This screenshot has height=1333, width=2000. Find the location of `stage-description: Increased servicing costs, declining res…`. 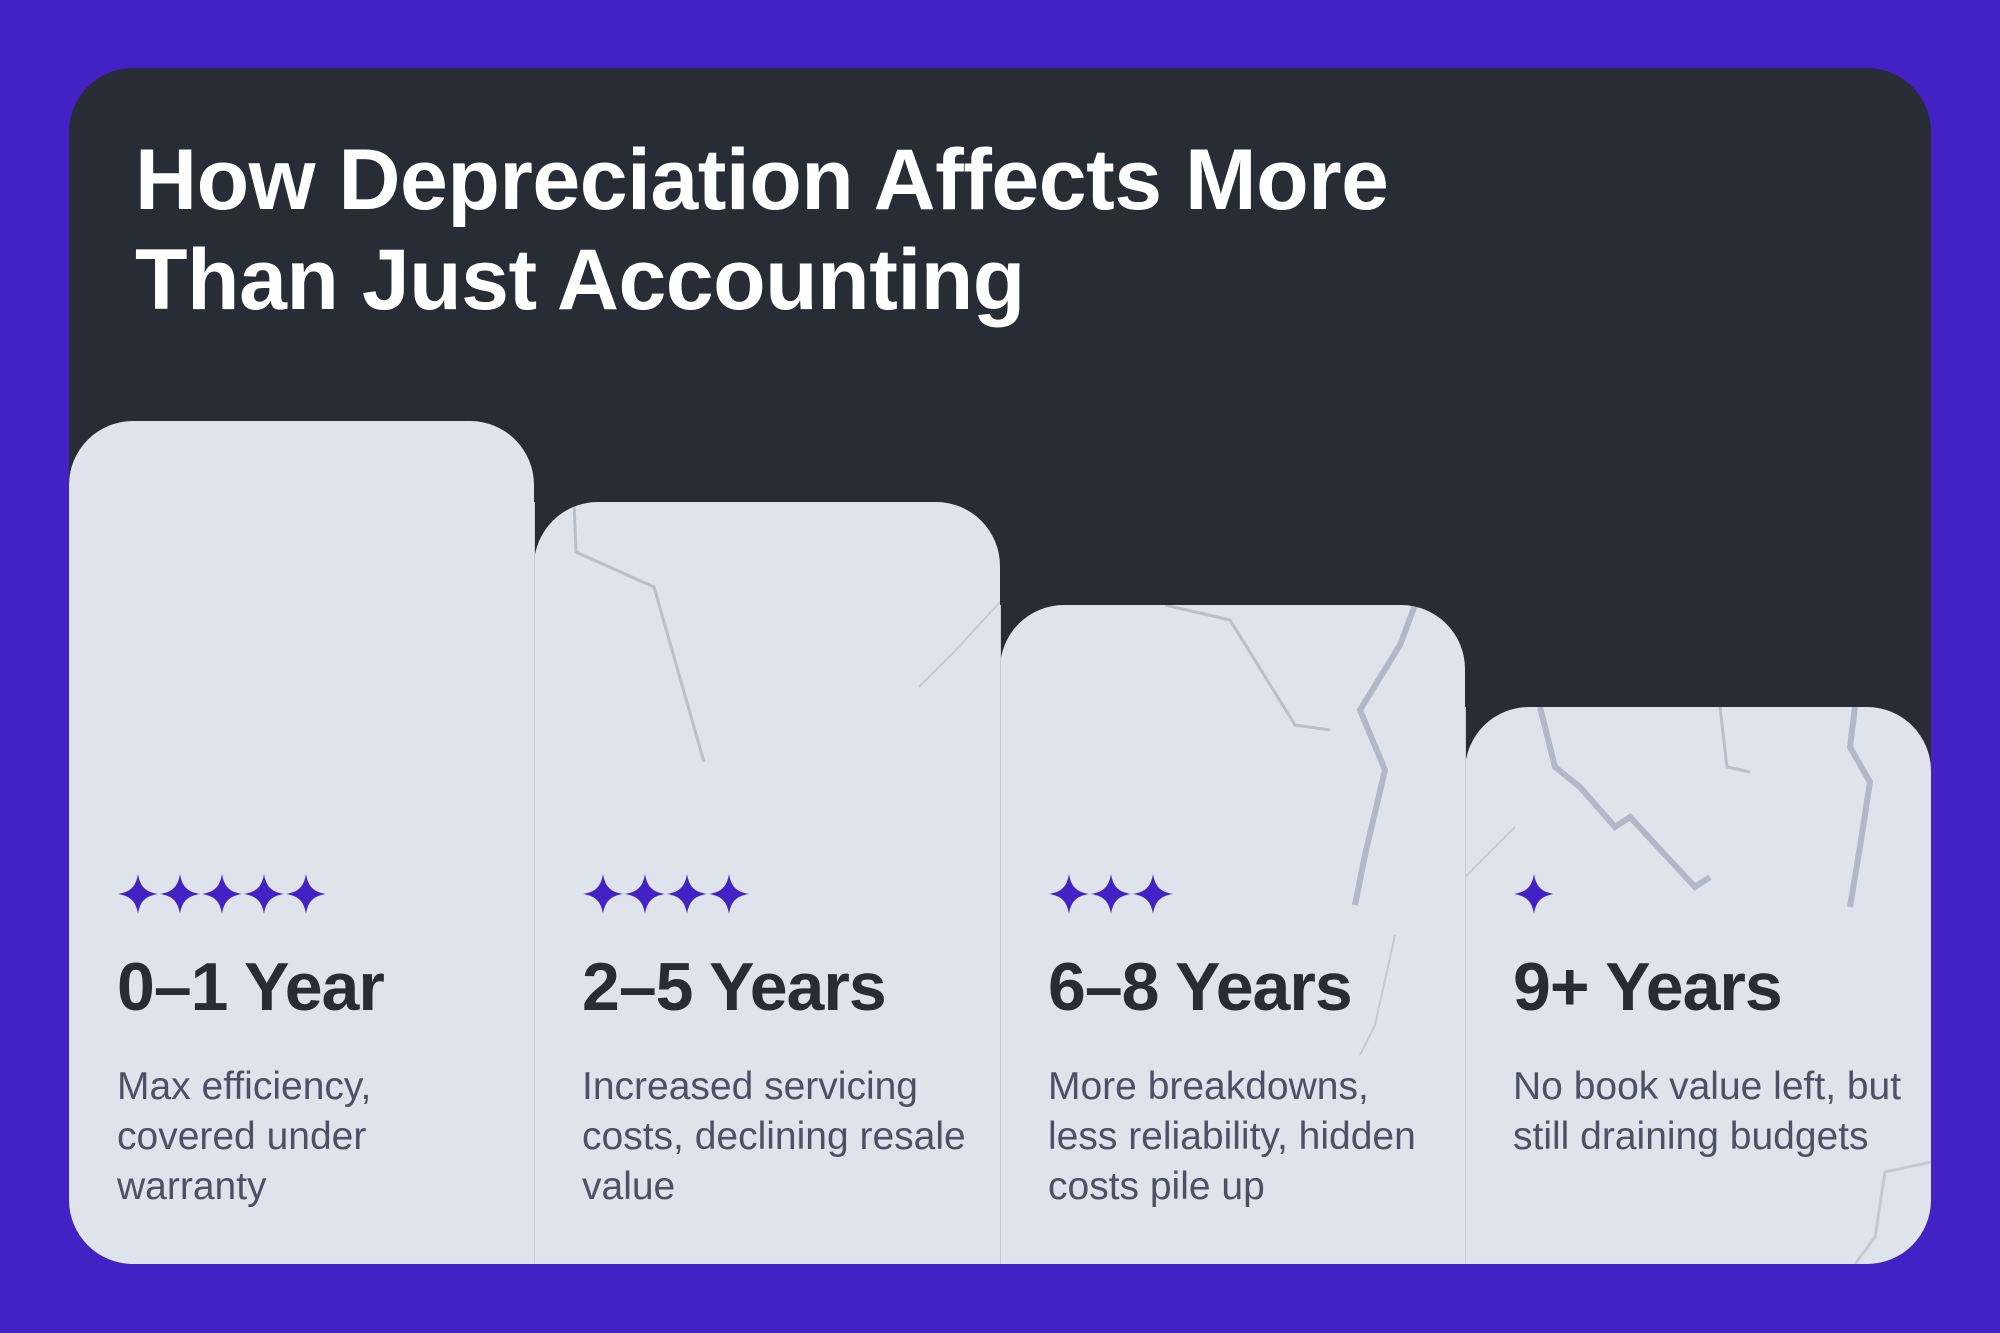

stage-description: Increased servicing costs, declining res… is located at coordinates (774, 1136).